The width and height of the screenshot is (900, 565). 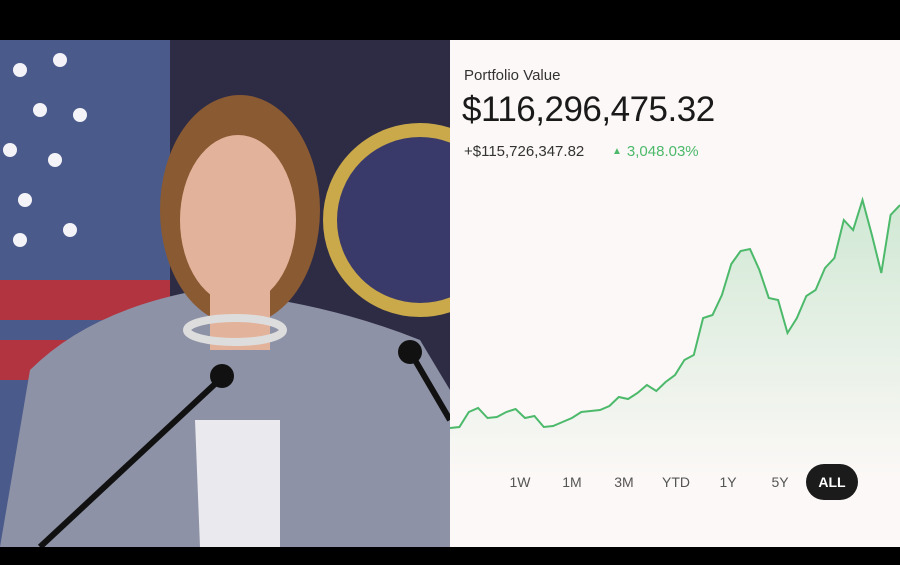 I want to click on range-1w-button: 1W, so click(x=520, y=482).